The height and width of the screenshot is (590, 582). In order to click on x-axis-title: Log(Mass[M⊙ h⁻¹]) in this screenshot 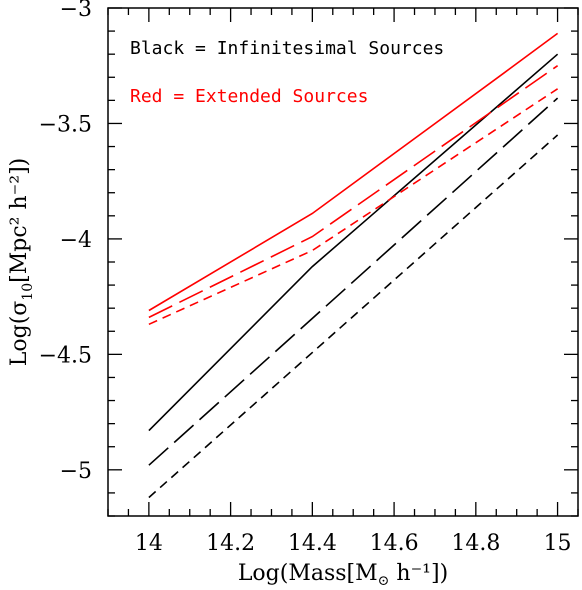, I will do `click(343, 575)`.